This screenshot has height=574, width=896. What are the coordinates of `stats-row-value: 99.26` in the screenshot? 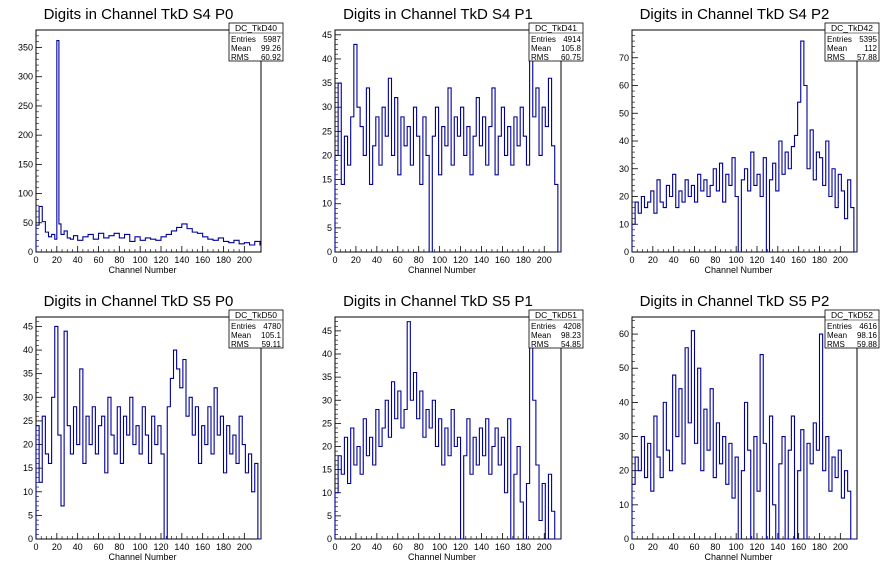 It's located at (271, 48).